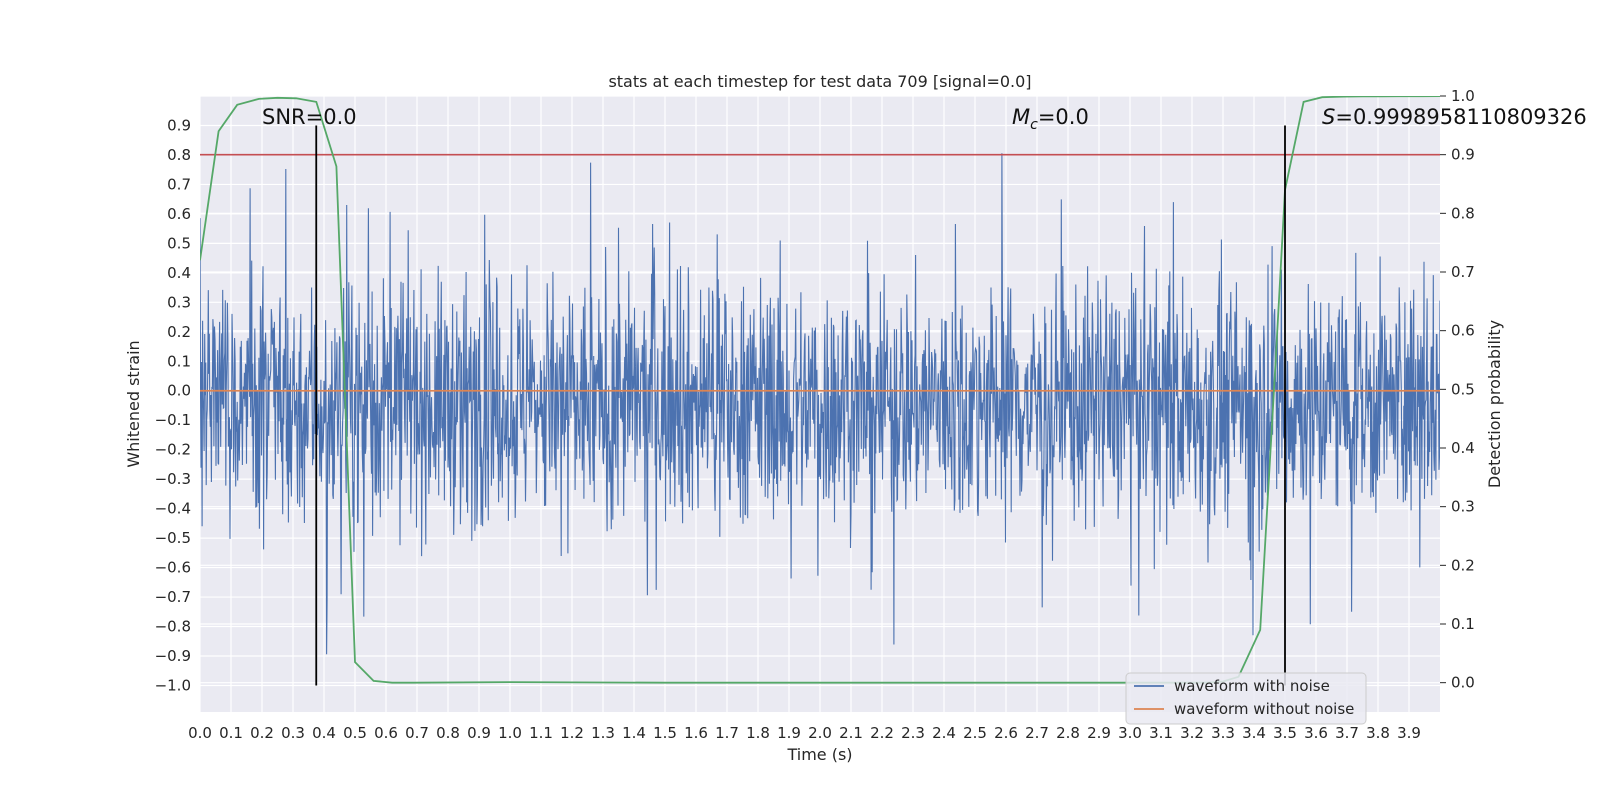 This screenshot has width=1600, height=800. I want to click on y-right-tick-label: 0.2, so click(1463, 565).